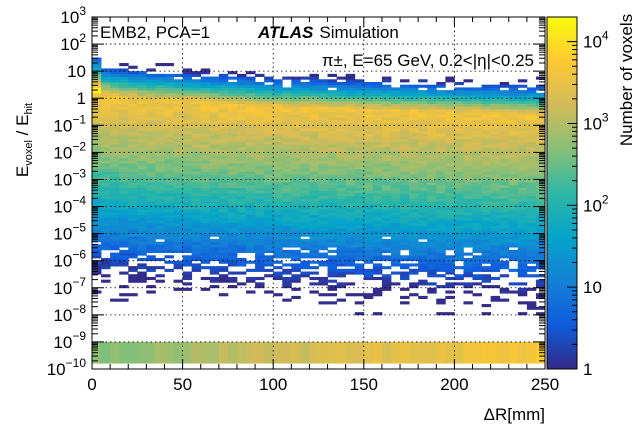  I want to click on colorbar-title: Number of voxels, so click(626, 80).